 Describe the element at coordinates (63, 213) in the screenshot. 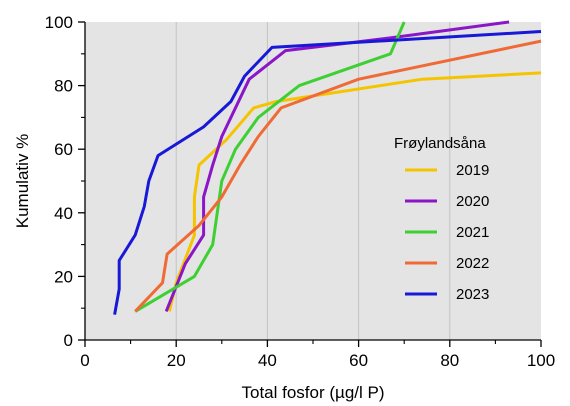

I see `y-tick-label-40: 40` at that location.